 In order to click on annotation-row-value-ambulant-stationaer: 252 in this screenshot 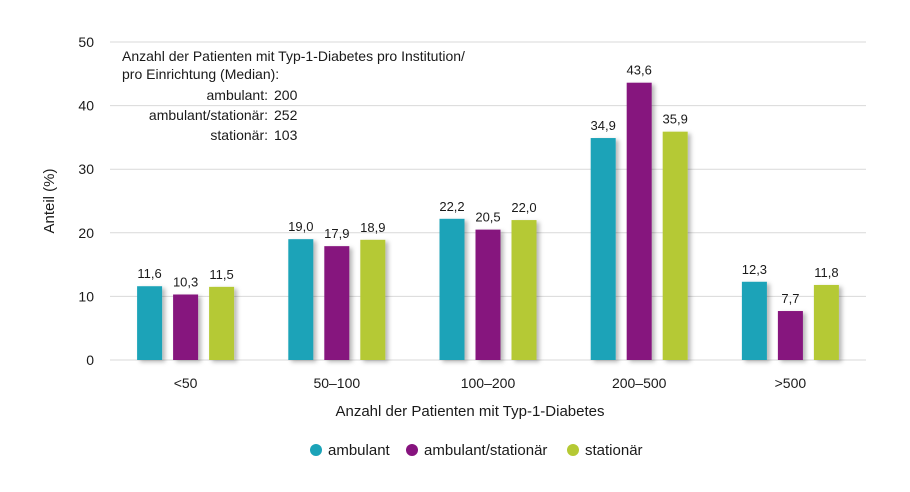, I will do `click(286, 115)`.